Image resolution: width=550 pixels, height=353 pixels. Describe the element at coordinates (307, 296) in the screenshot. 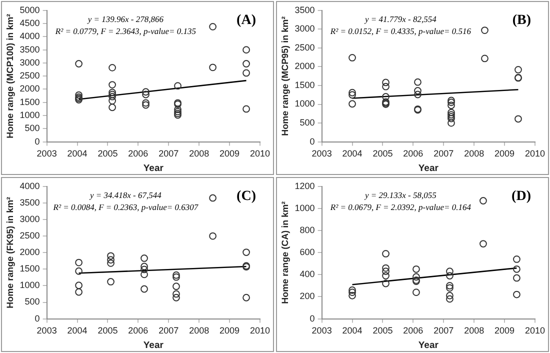

I see `y-tick-label: 200` at that location.